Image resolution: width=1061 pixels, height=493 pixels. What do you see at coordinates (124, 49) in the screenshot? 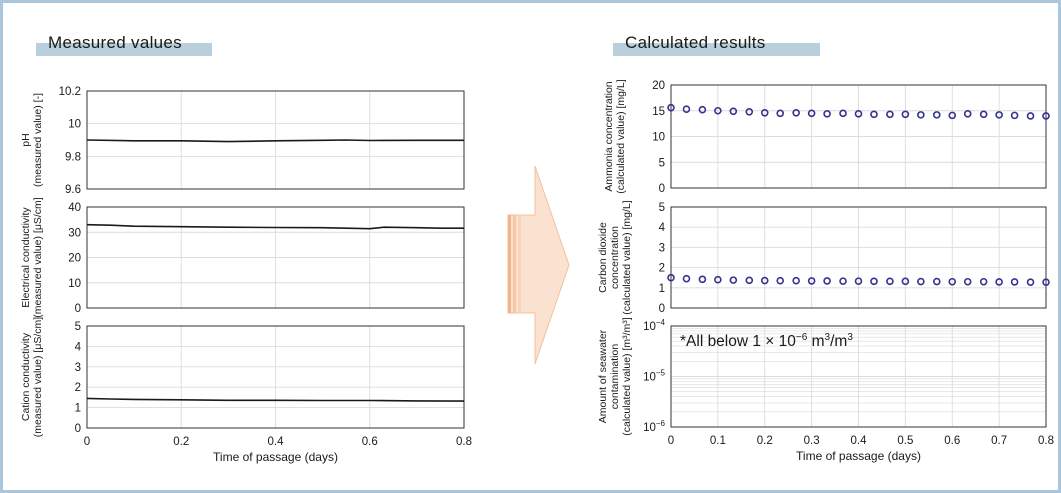
I see `measured-title-bar` at bounding box center [124, 49].